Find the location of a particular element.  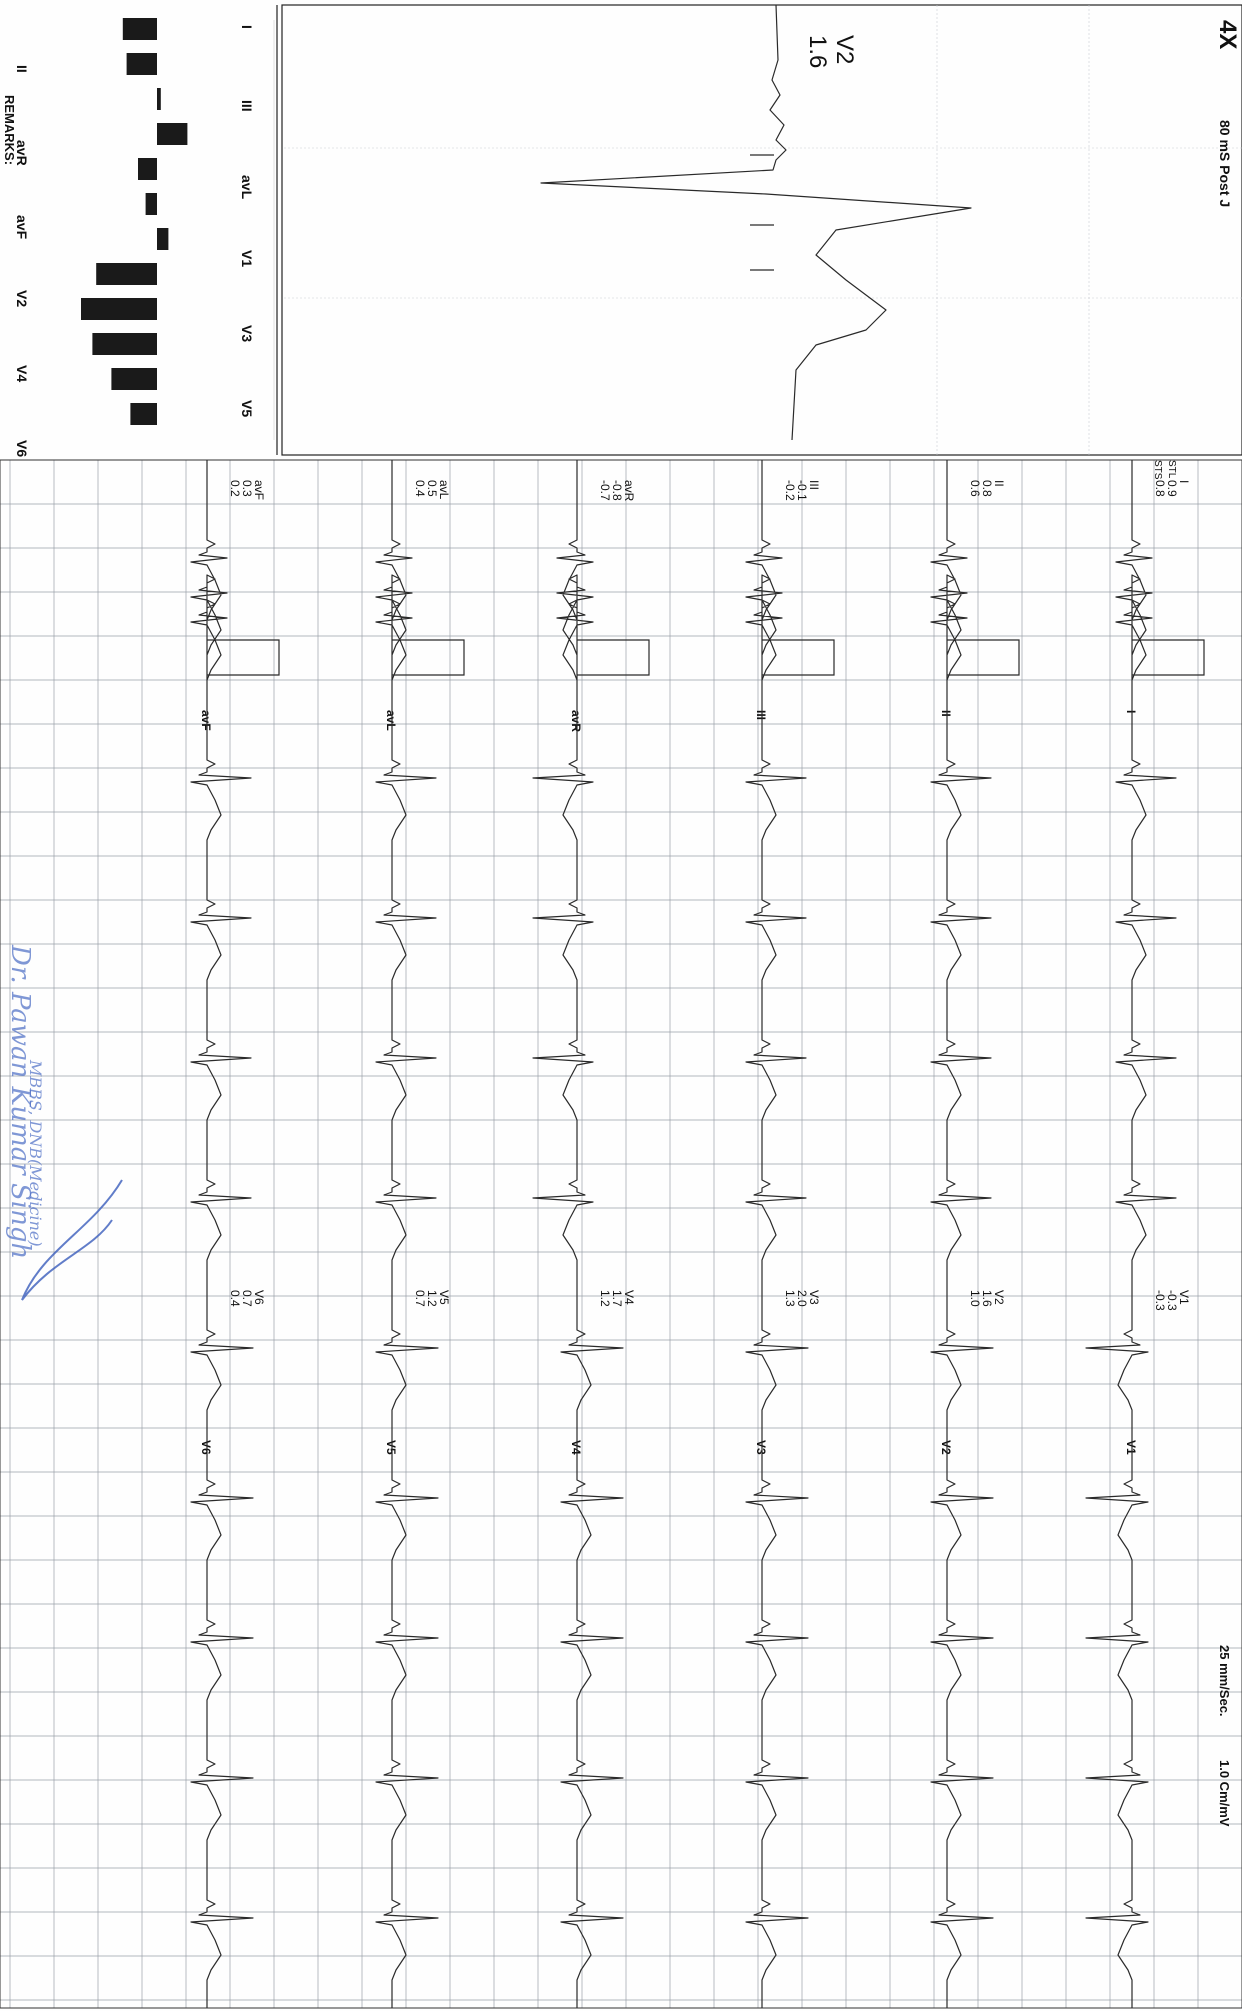

left-stl-value: 0.3 is located at coordinates (247, 488).